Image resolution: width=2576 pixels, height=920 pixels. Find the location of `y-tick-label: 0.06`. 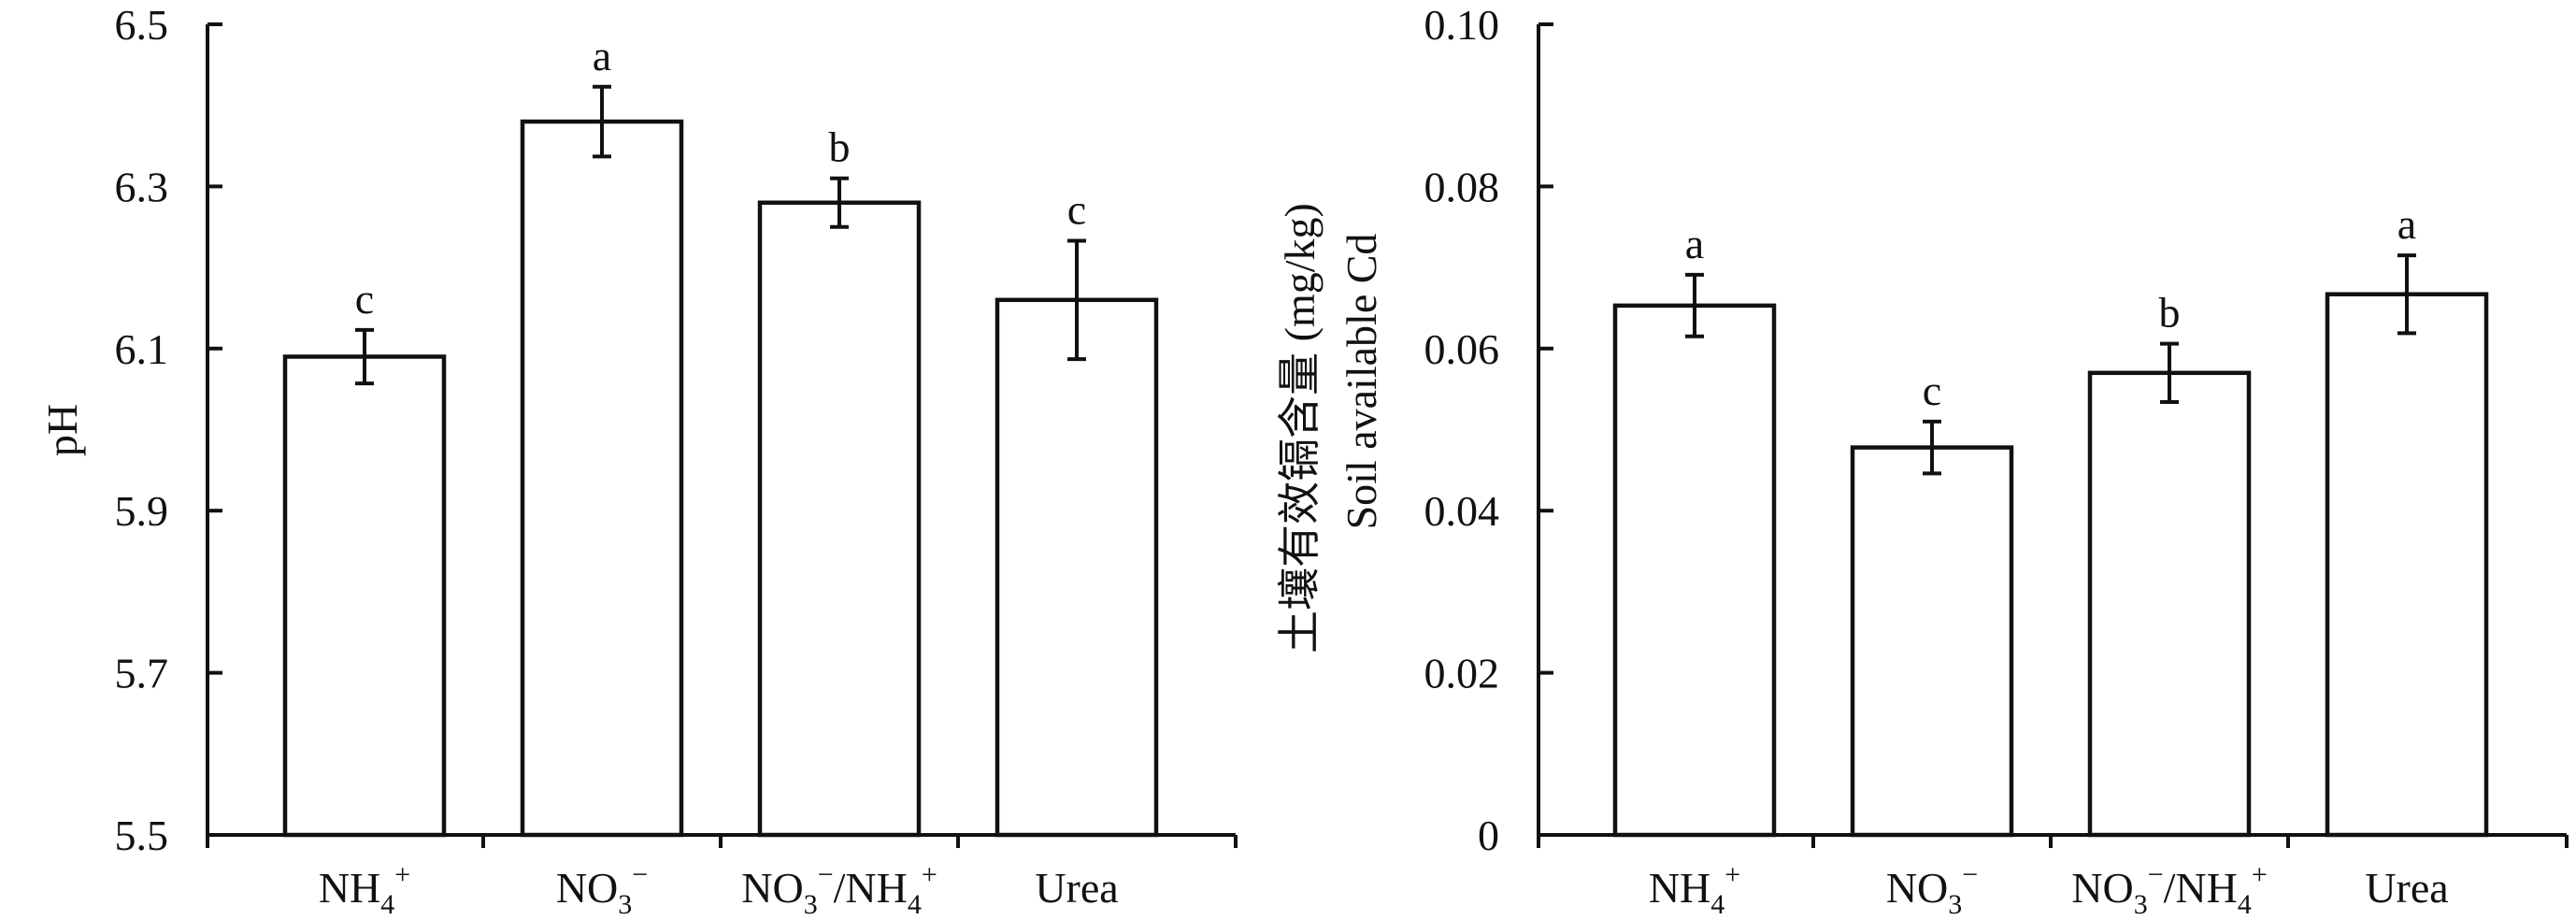

y-tick-label: 0.06 is located at coordinates (1462, 349).